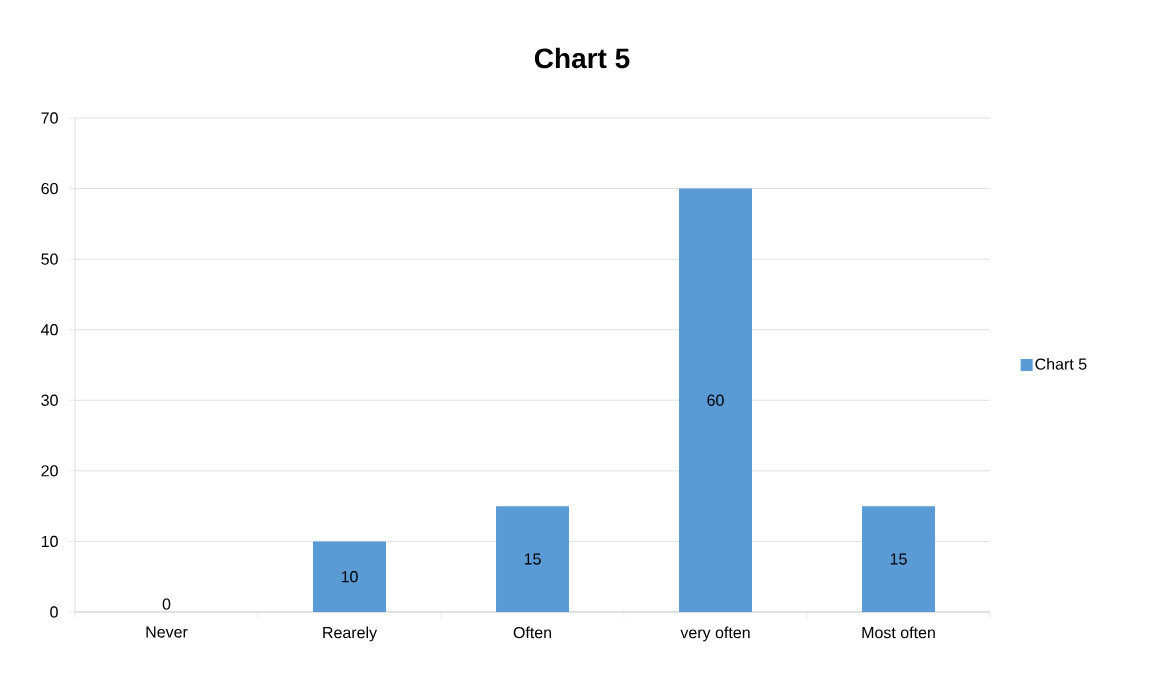 This screenshot has height=675, width=1152. Describe the element at coordinates (532, 632) in the screenshot. I see `x-tick-label: Often` at that location.